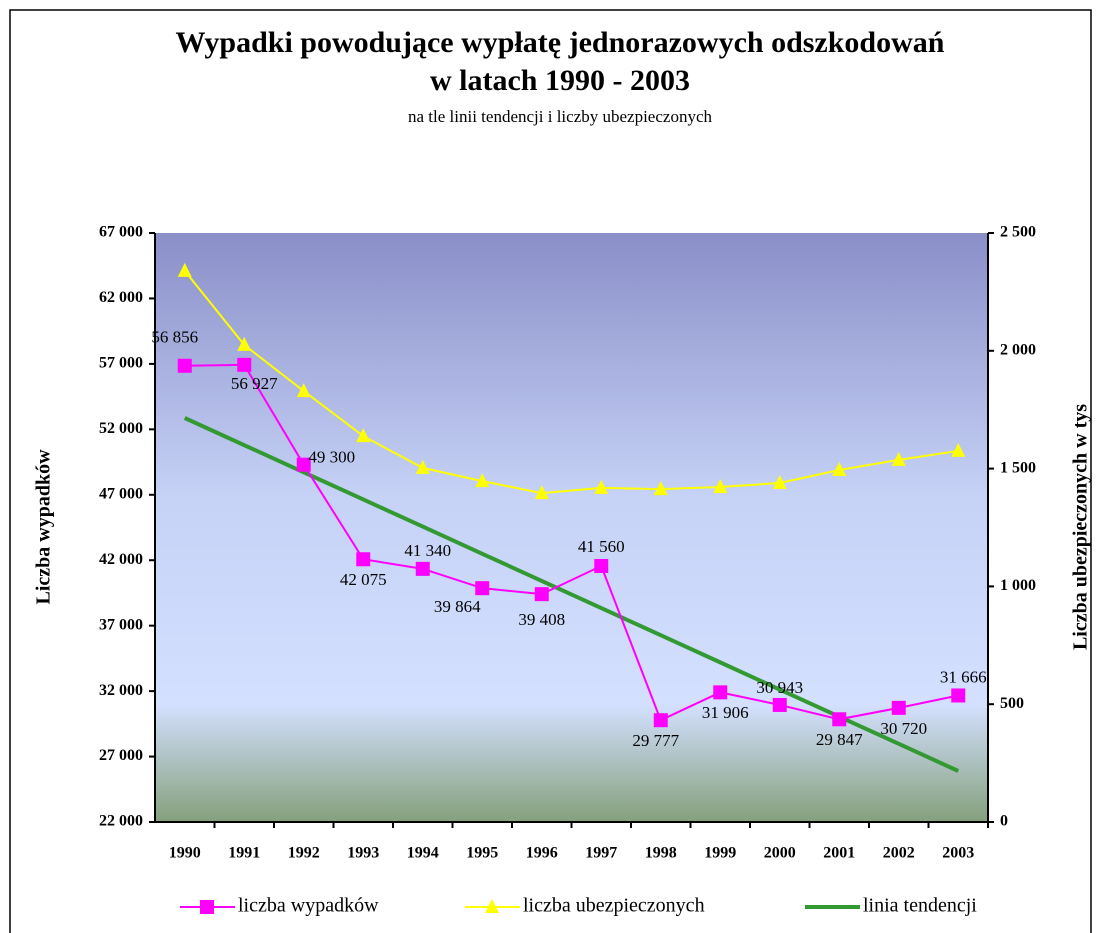 The width and height of the screenshot is (1101, 933). What do you see at coordinates (121, 428) in the screenshot?
I see `y-tick-label: 52 000` at bounding box center [121, 428].